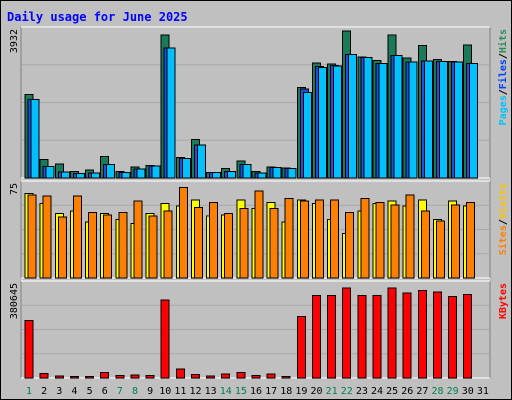 The height and width of the screenshot is (400, 512). What do you see at coordinates (14, 41) in the screenshot?
I see `ymax-label-hits-pages-files: 3932` at bounding box center [14, 41].